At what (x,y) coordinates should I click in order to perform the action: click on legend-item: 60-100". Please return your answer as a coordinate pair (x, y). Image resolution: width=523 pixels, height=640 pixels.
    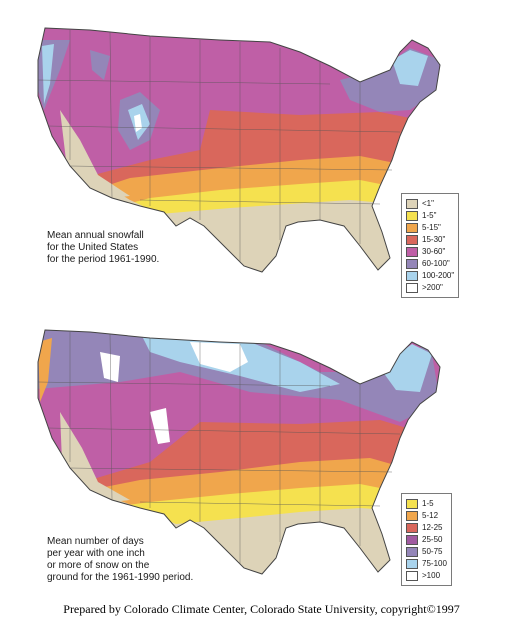
    Looking at the image, I should click on (430, 263).